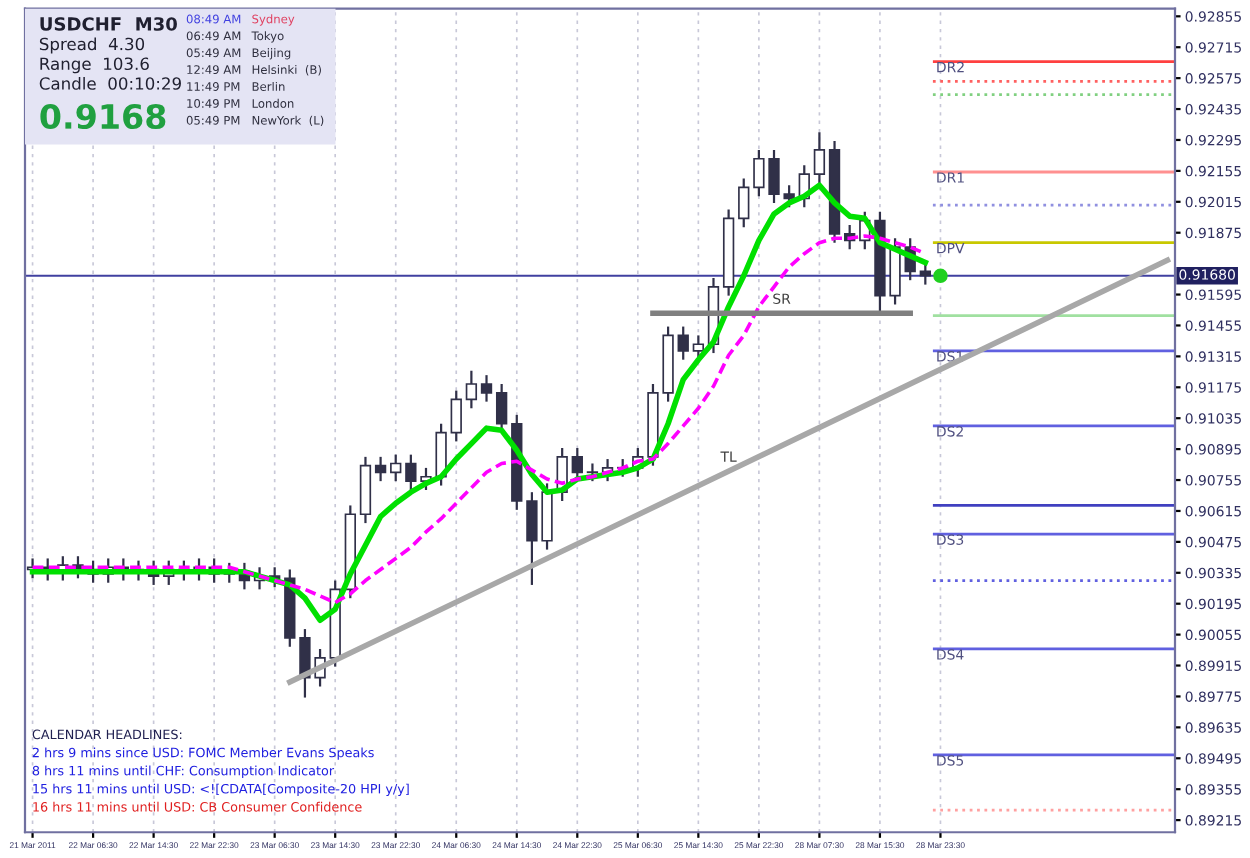 This screenshot has height=858, width=1250. Describe the element at coordinates (94, 65) in the screenshot. I see `annotation: Range 103.6` at that location.